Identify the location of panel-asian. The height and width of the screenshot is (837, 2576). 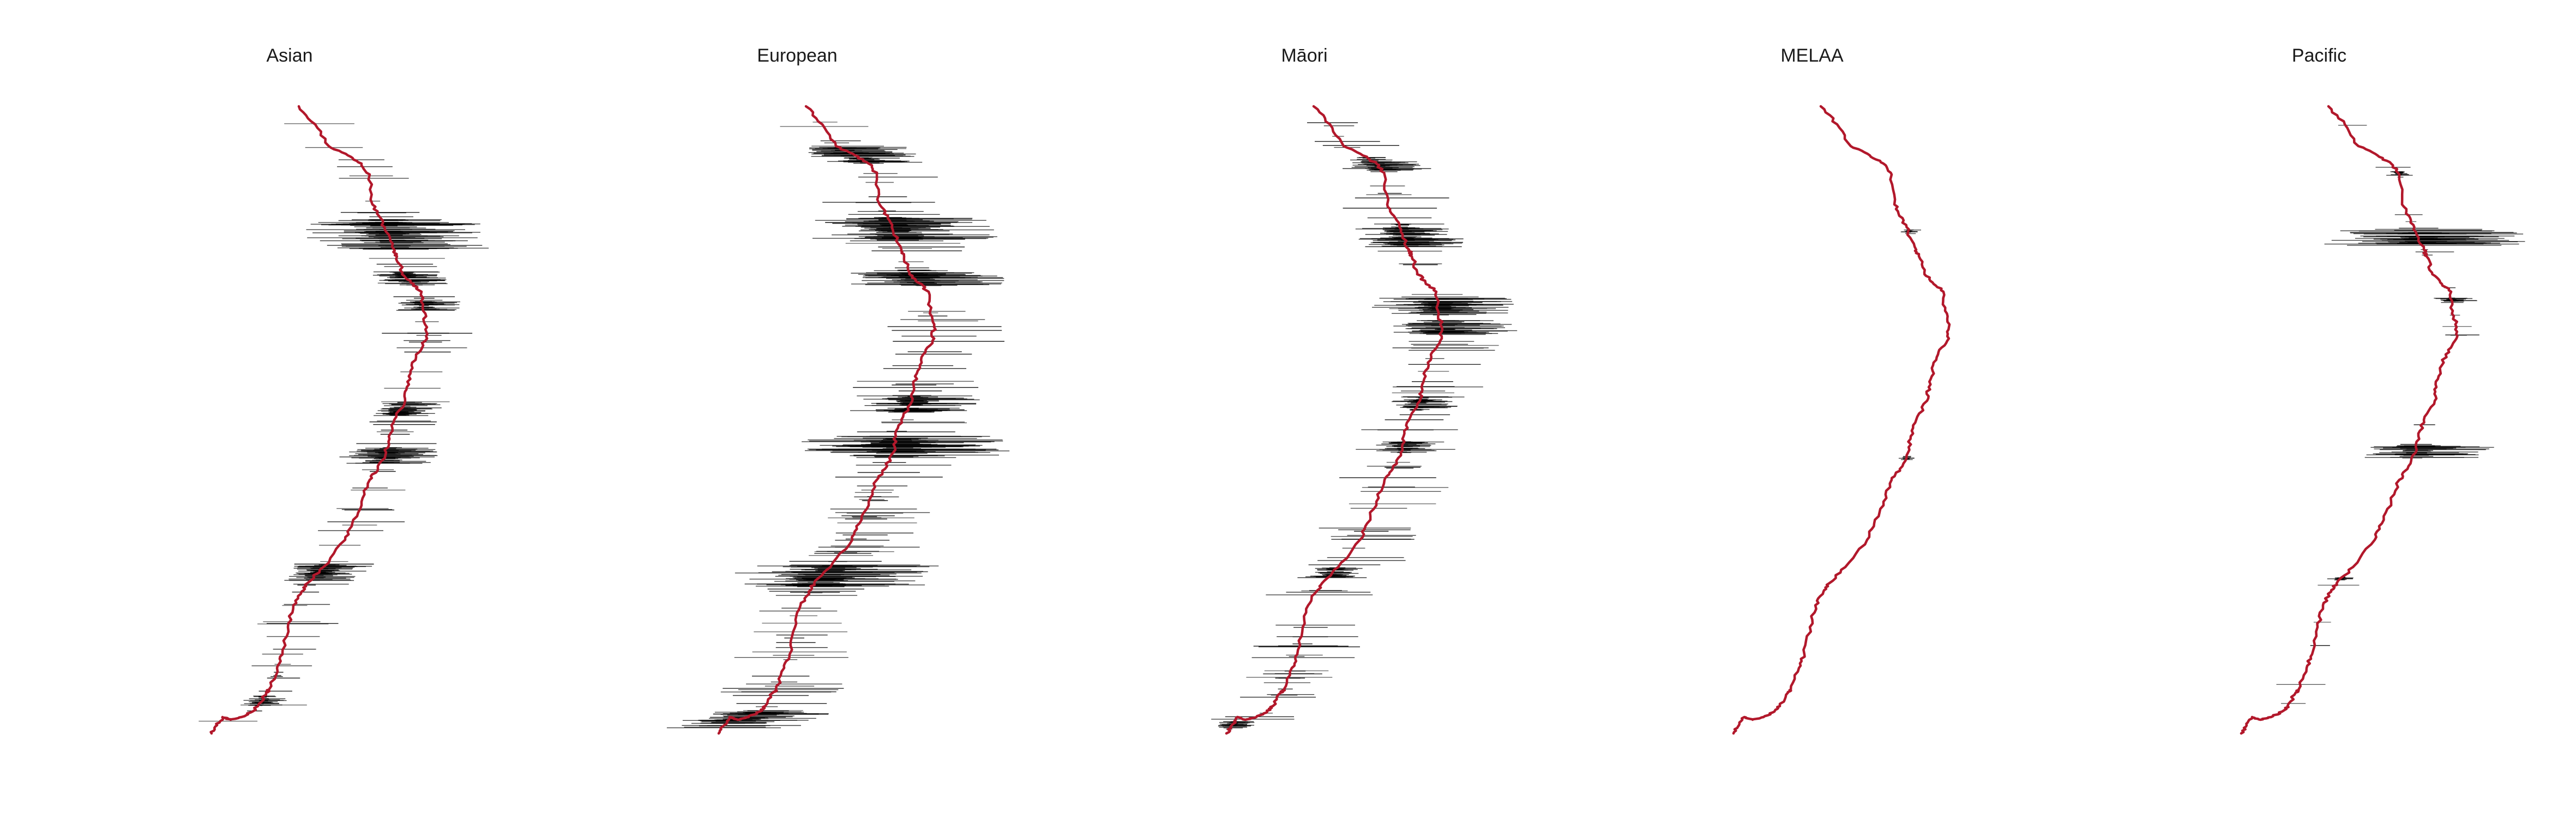
(343, 420).